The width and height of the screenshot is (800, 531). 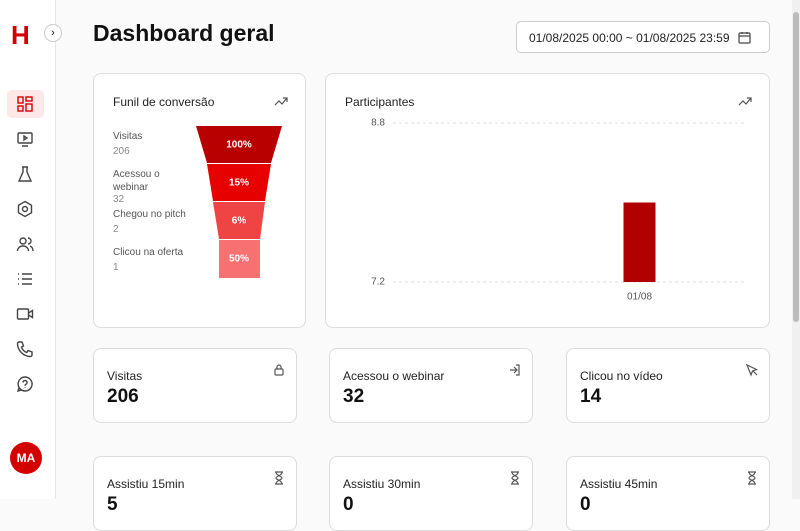 I want to click on stage-label: Visitas, so click(x=128, y=136).